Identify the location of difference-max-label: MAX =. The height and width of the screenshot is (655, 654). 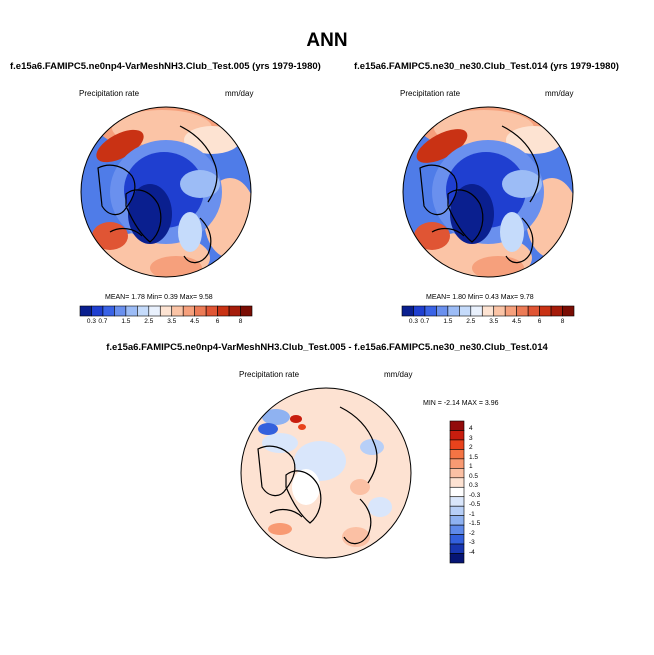
(472, 403).